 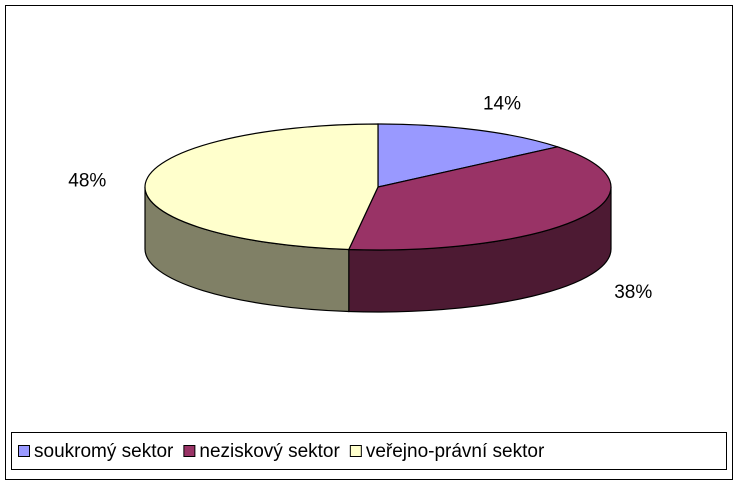 I want to click on data-label: 48%, so click(x=87, y=180).